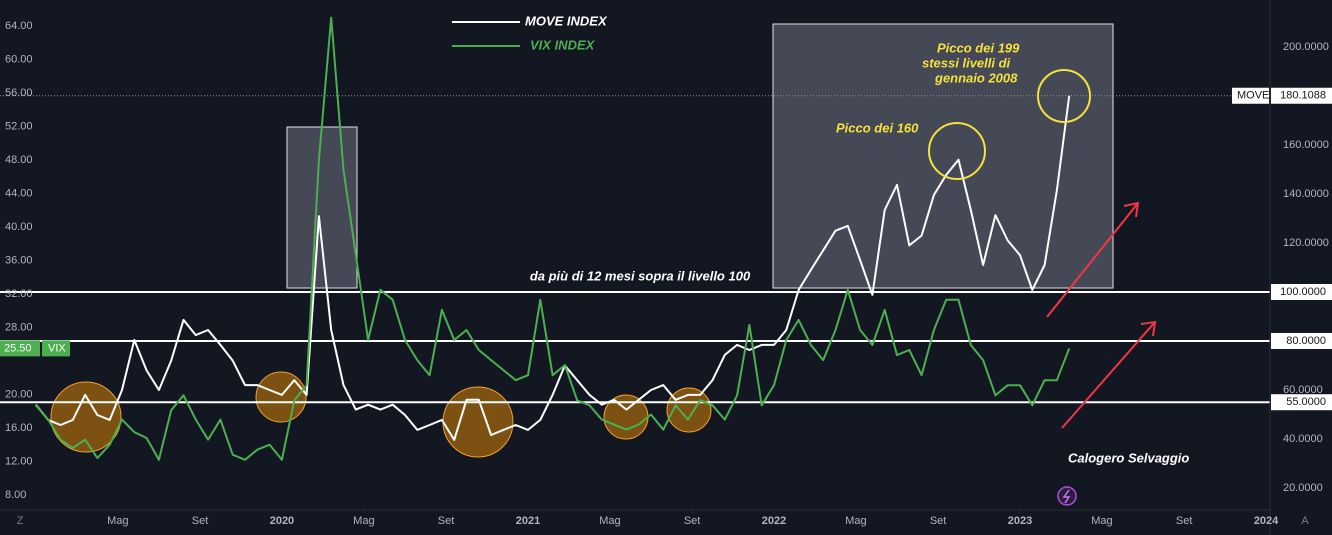  Describe the element at coordinates (528, 521) in the screenshot. I see `x-tick-label: 2021` at that location.